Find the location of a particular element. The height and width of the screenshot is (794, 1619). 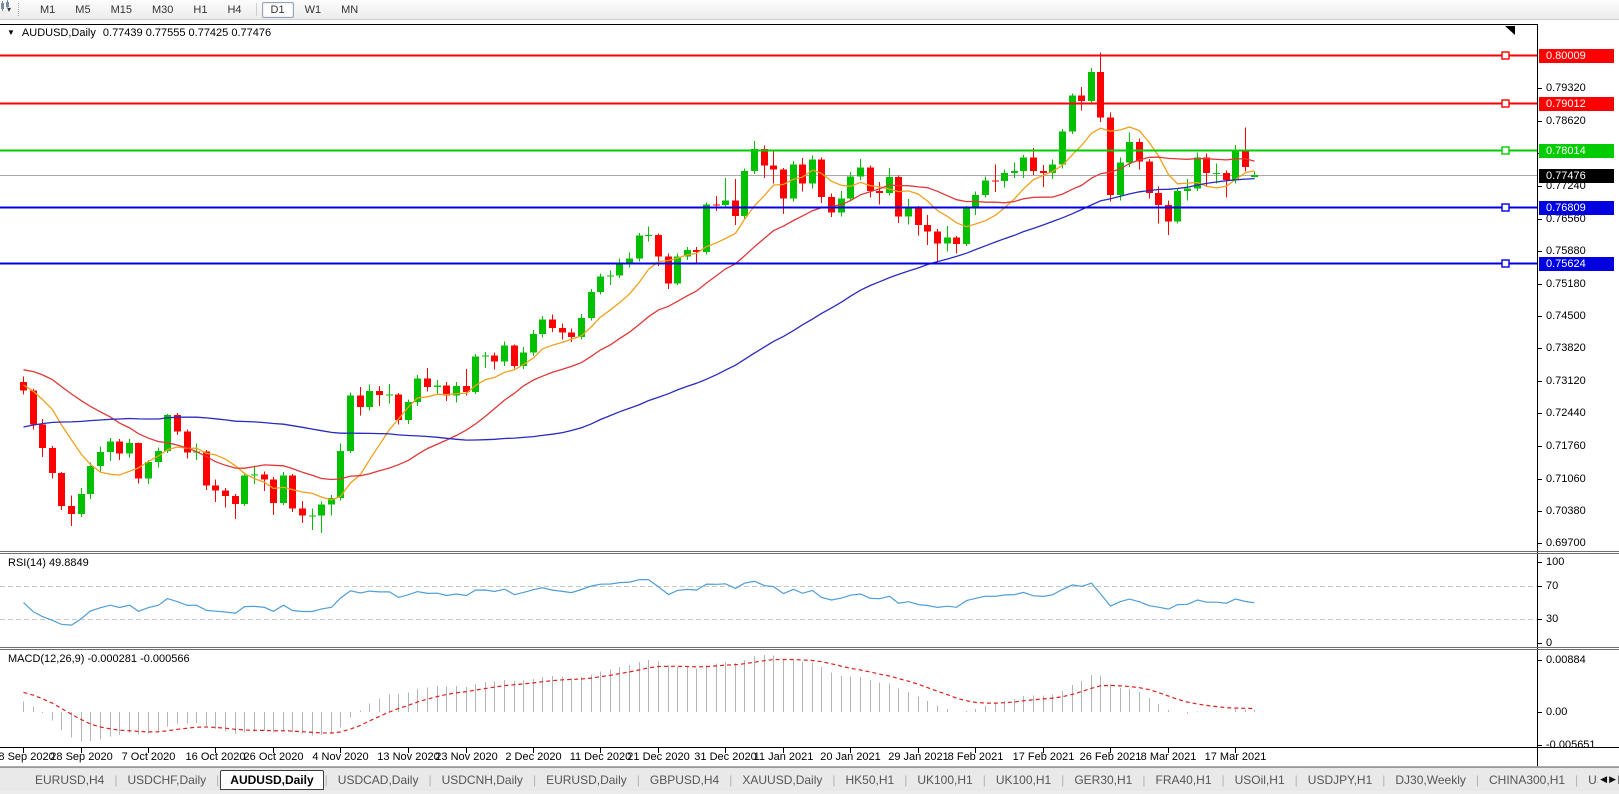

candlestick-chart-icon is located at coordinates (5, 5).